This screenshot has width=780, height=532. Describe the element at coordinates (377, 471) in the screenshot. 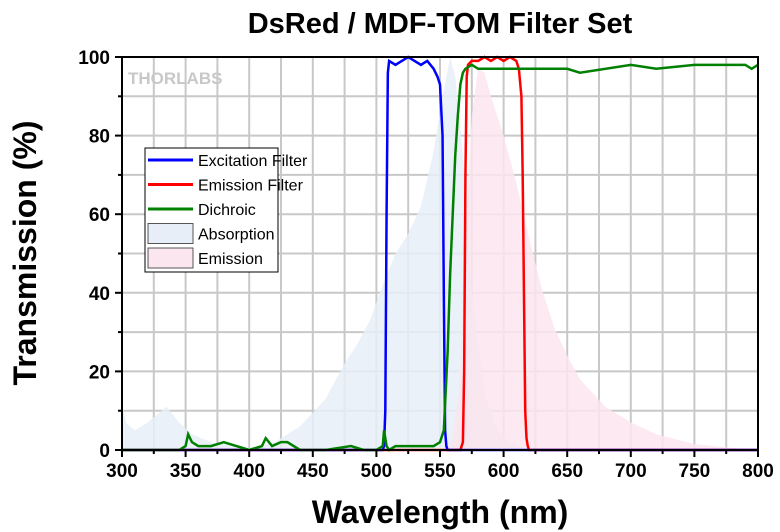

I see `x-tick-label: 500` at that location.